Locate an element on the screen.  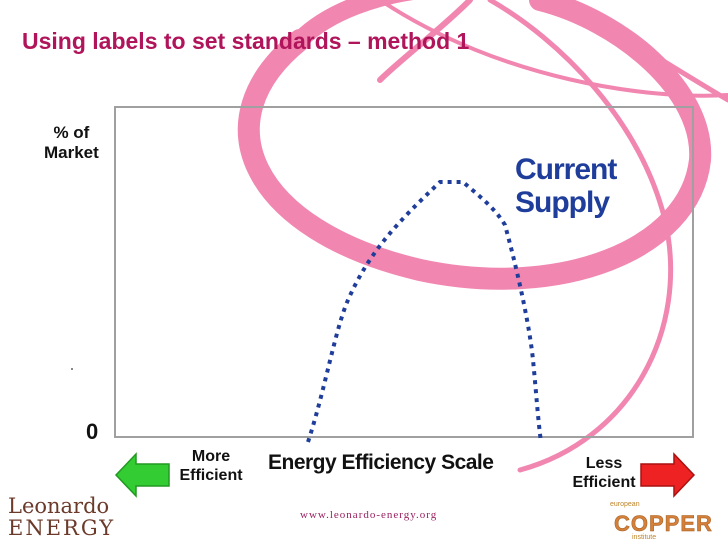
logo-right-word: COPPER is located at coordinates (663, 524).